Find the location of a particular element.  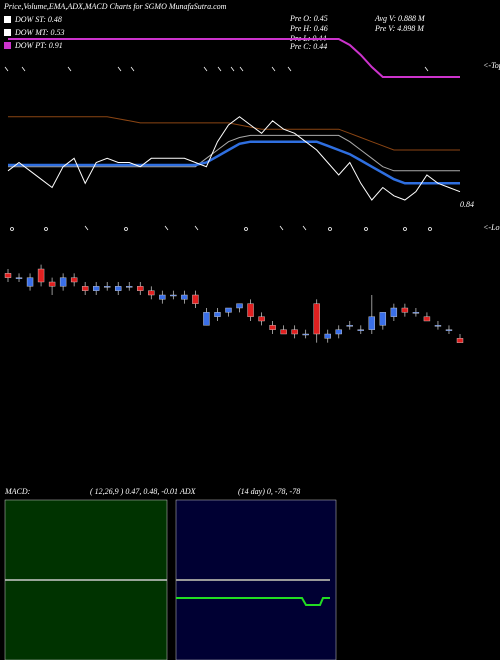

price-label: 0.84 is located at coordinates (467, 204).